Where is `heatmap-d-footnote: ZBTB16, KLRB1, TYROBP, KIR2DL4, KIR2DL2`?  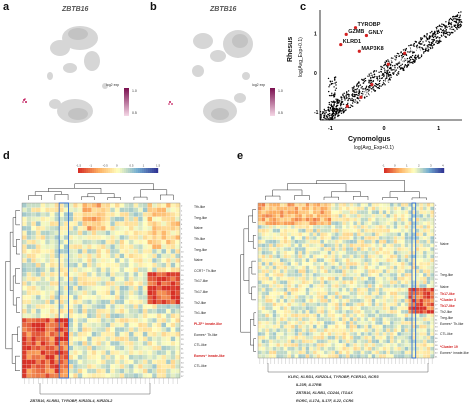 heatmap-d-footnote: ZBTB16, KLRB1, TYROBP, KIR2DL4, KIR2DL2 is located at coordinates (71, 401).